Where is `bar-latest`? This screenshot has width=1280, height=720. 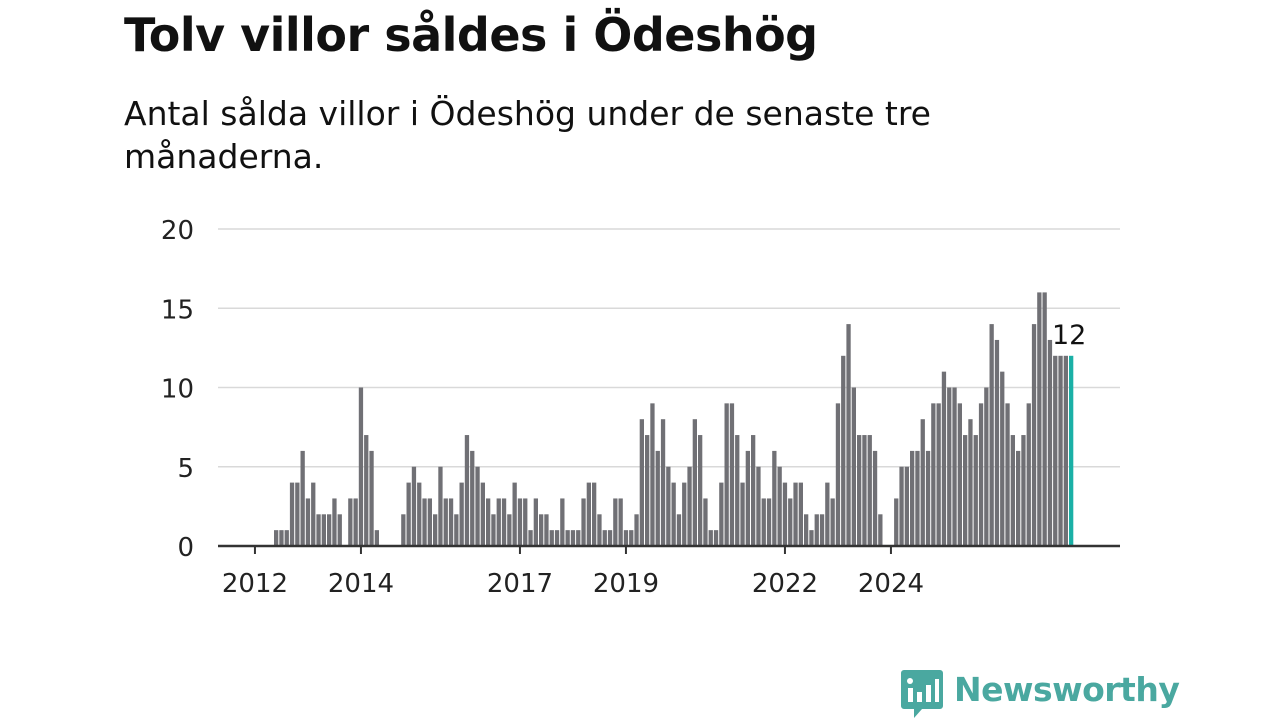
bar-latest is located at coordinates (1071, 450).